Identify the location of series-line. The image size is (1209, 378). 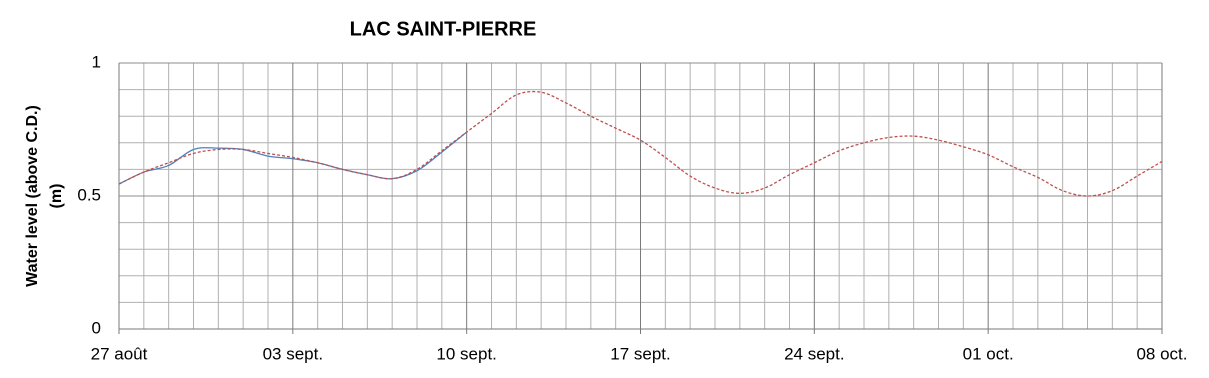
(293, 158).